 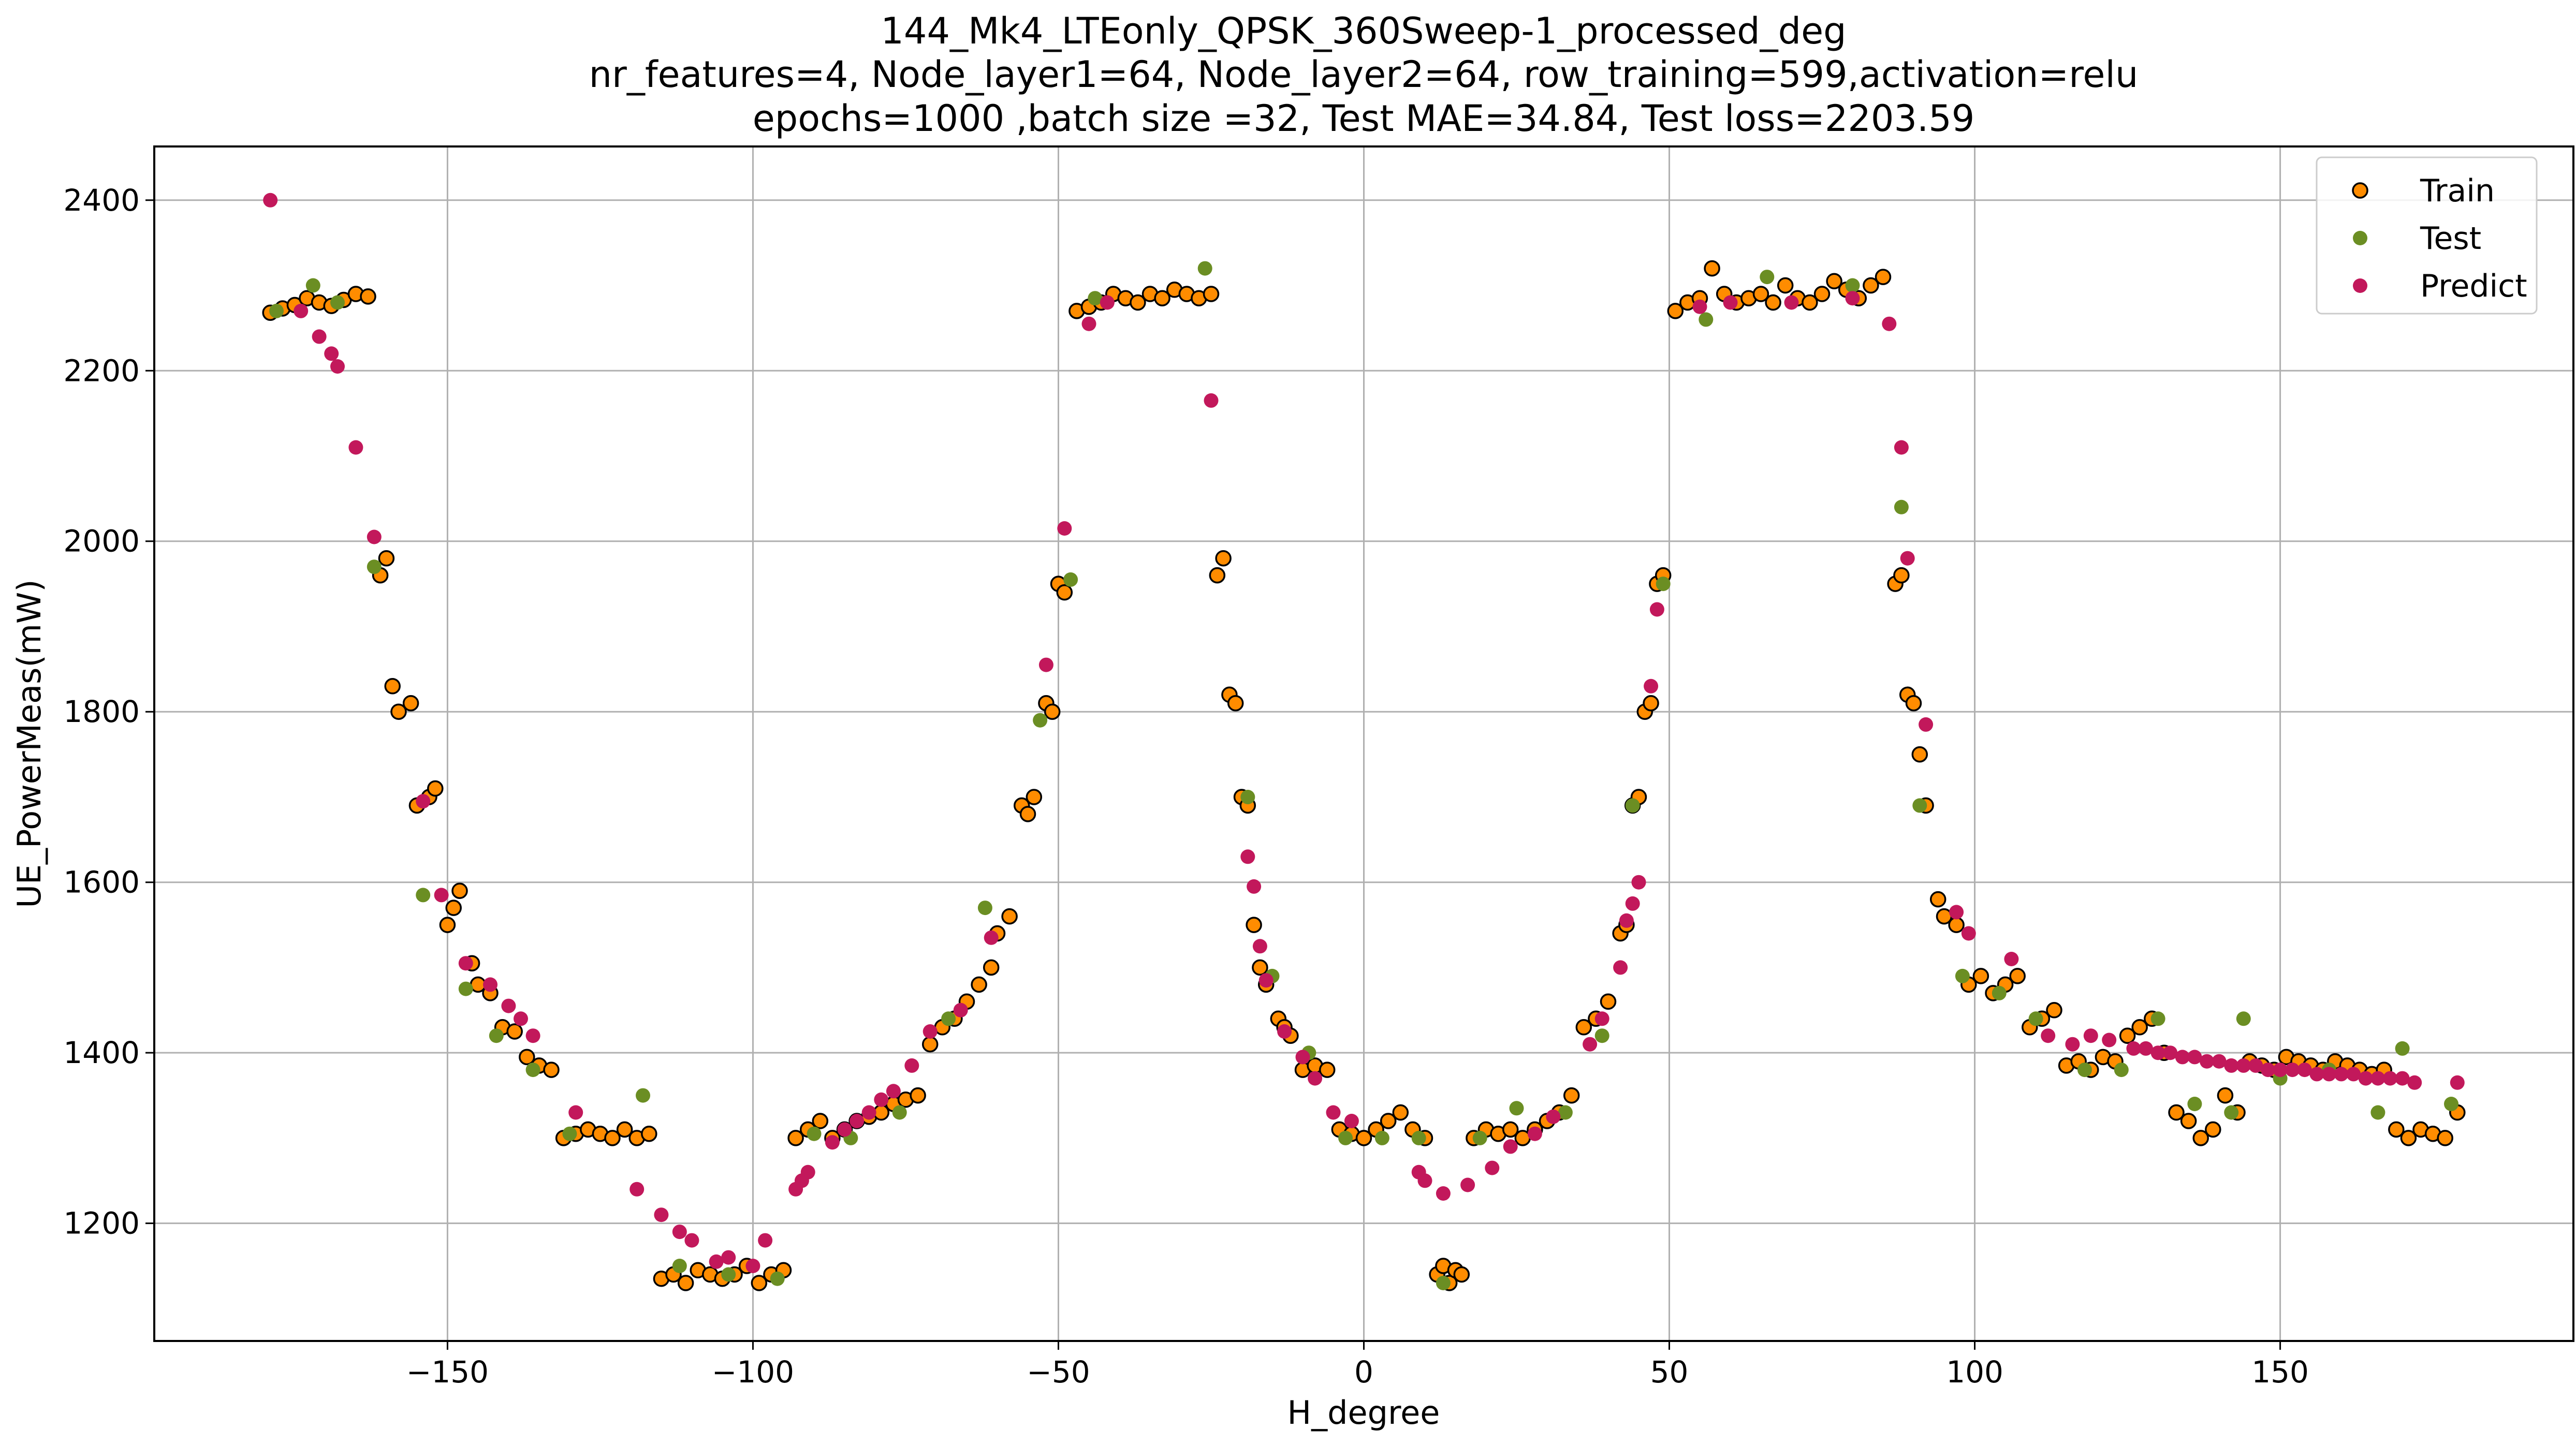 I want to click on legend-marker-test, so click(x=2360, y=238).